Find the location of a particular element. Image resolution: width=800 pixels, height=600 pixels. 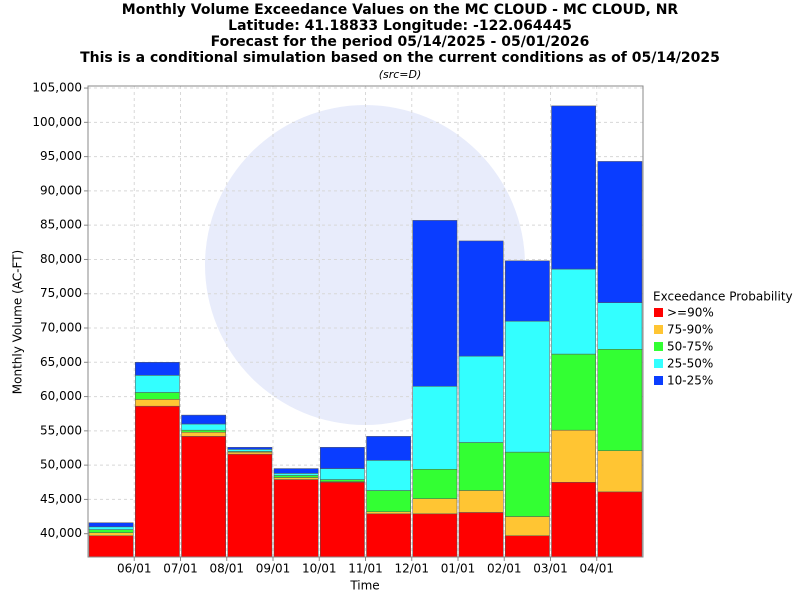

x-tick-label: 09/01 is located at coordinates (273, 569).